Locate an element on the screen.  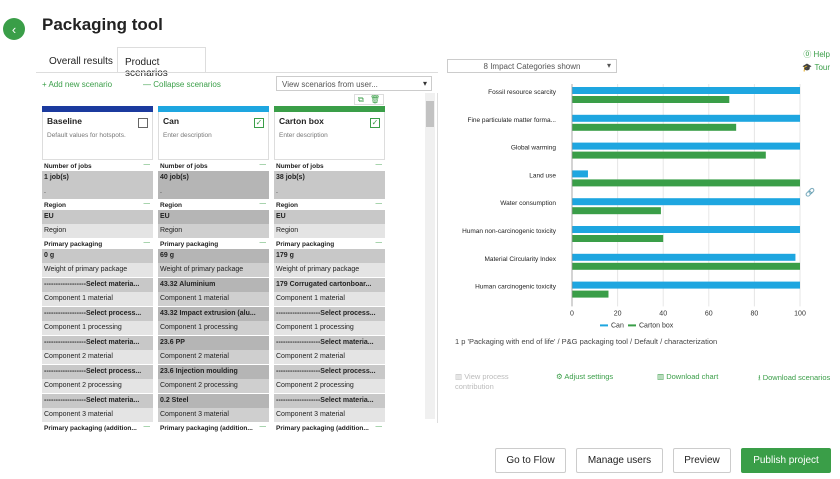
component-select: 43.32 Aluminium is located at coordinates (213, 285).